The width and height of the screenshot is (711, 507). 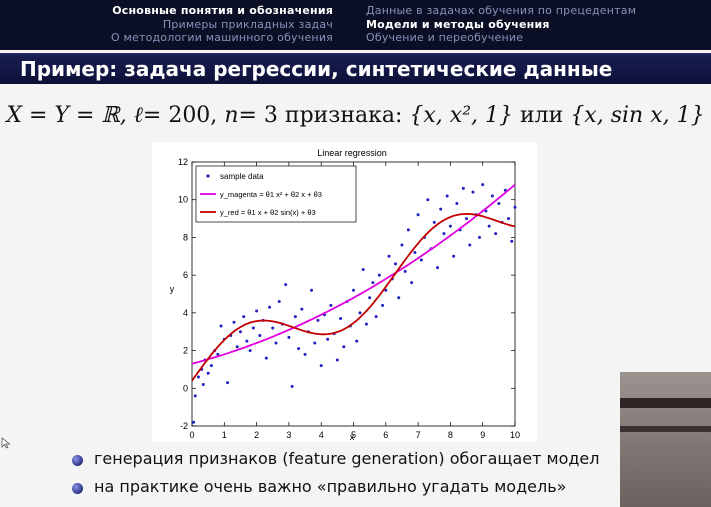 What do you see at coordinates (6, 443) in the screenshot?
I see `mouse-pointer-icon` at bounding box center [6, 443].